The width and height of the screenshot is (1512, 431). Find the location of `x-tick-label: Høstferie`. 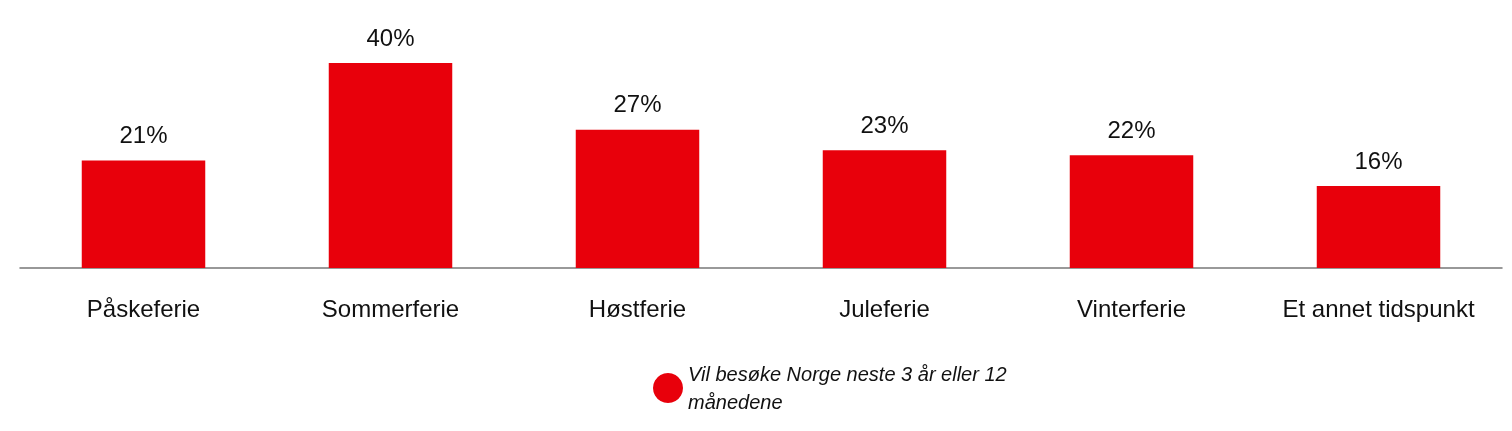

x-tick-label: Høstferie is located at coordinates (637, 308).